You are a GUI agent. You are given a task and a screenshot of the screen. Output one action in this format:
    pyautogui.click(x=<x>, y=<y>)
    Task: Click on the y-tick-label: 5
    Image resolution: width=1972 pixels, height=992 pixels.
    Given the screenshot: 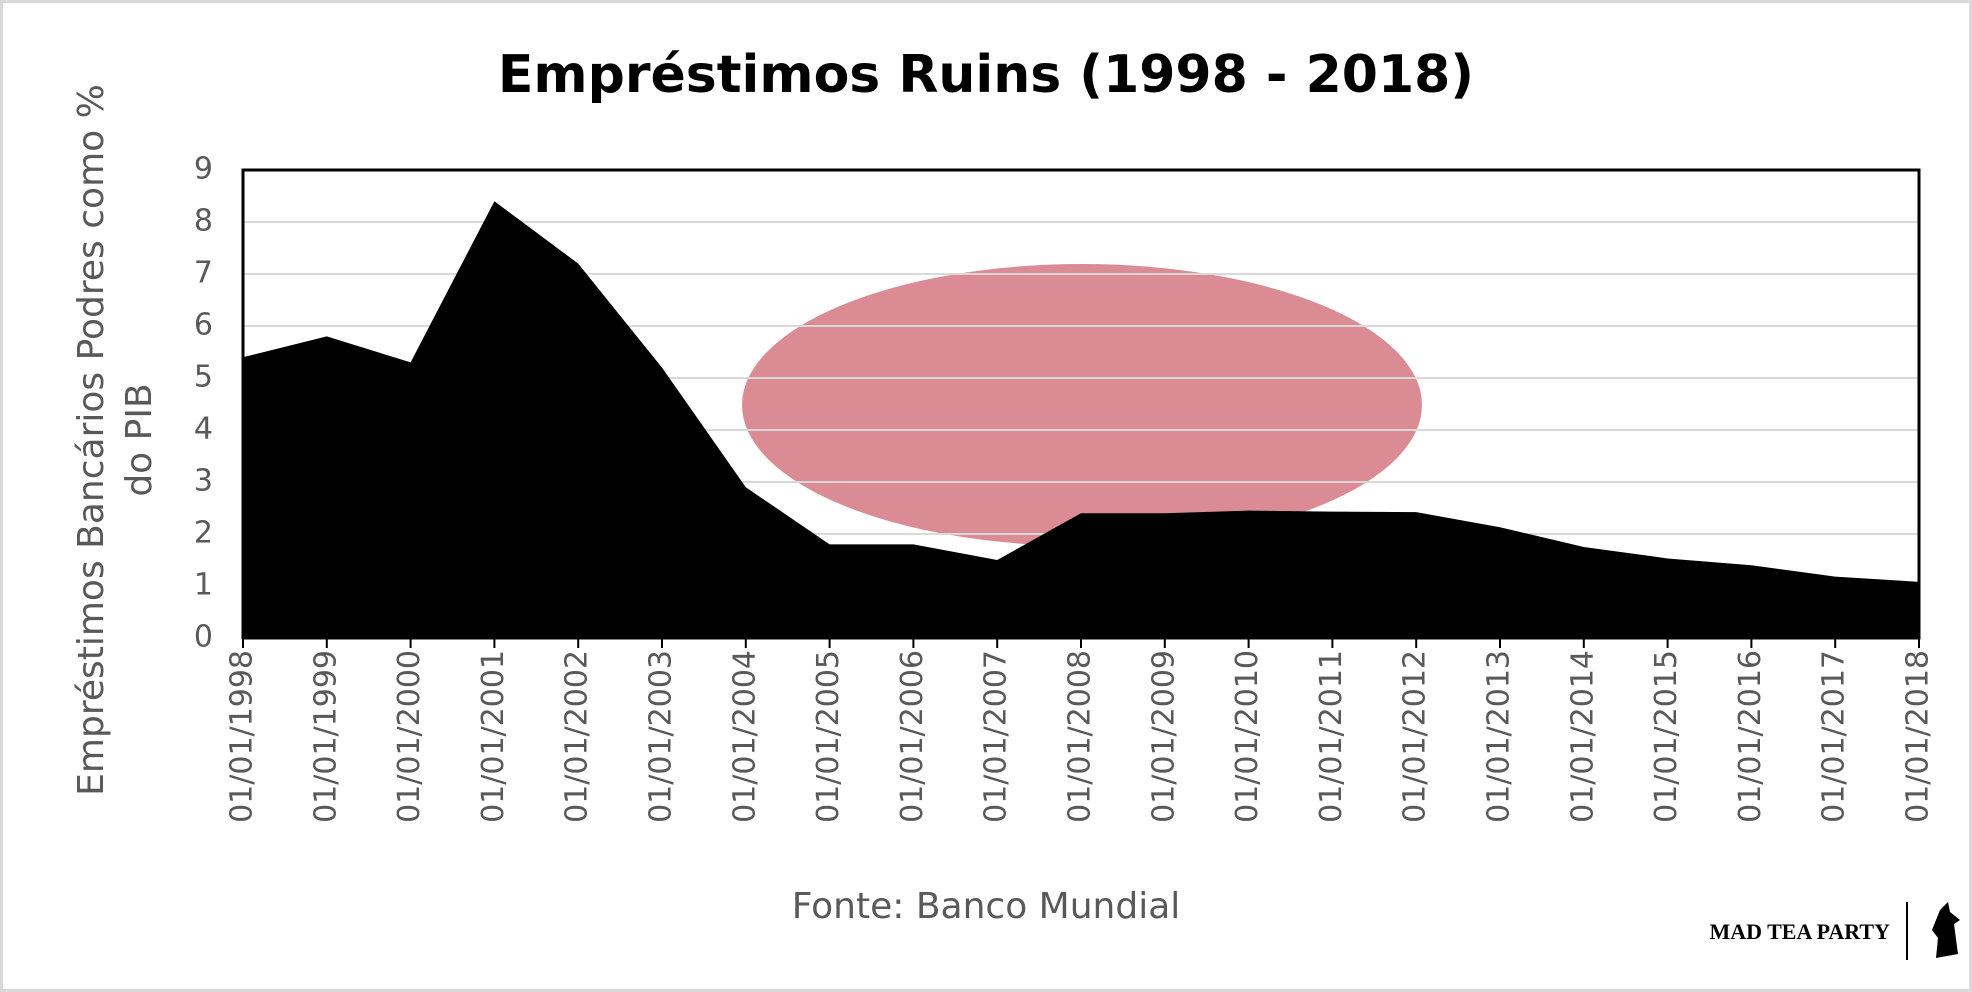 What is the action you would take?
    pyautogui.click(x=203, y=377)
    